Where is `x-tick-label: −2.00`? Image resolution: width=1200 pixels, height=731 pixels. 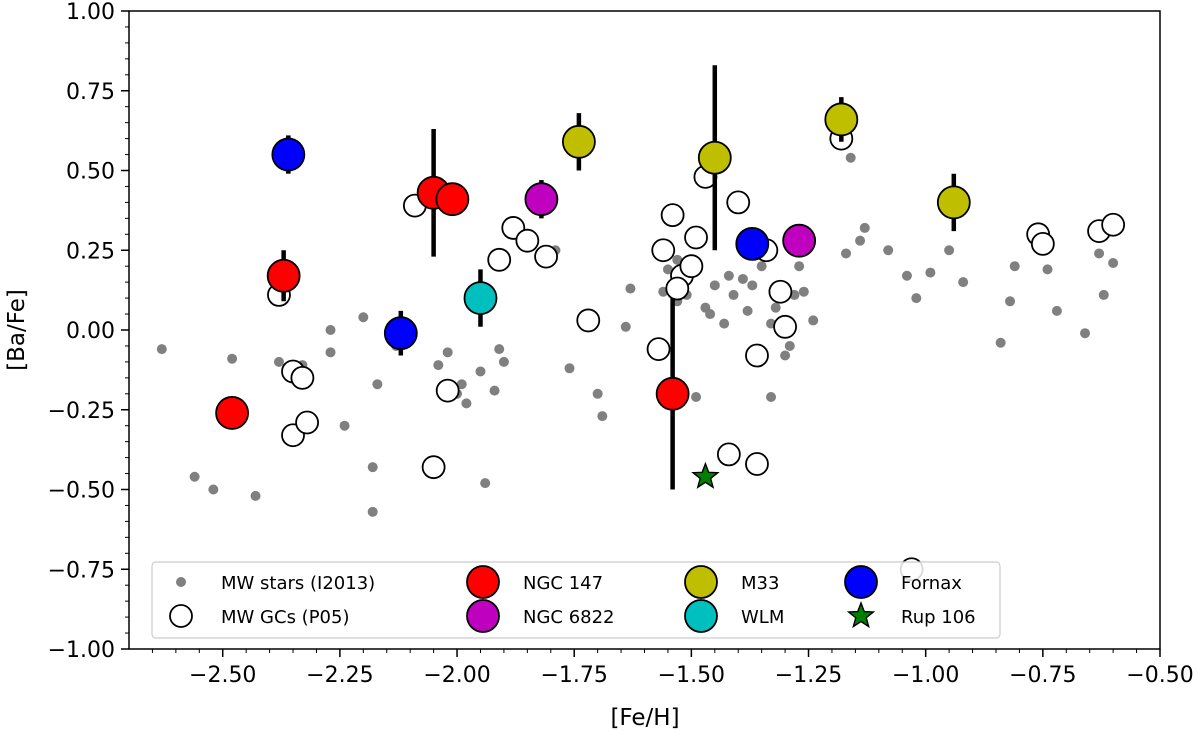 x-tick-label: −2.00 is located at coordinates (456, 675).